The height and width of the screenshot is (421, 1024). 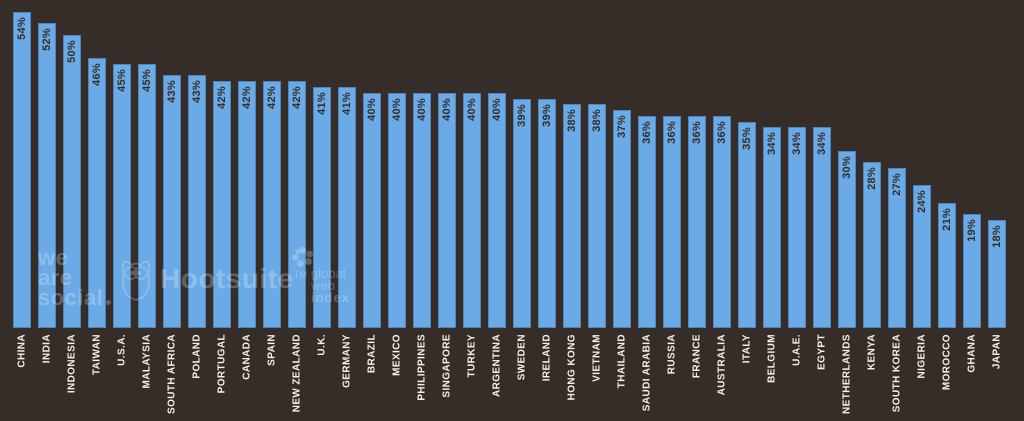 What do you see at coordinates (372, 186) in the screenshot?
I see `bar-column: 40% BRAZIL` at bounding box center [372, 186].